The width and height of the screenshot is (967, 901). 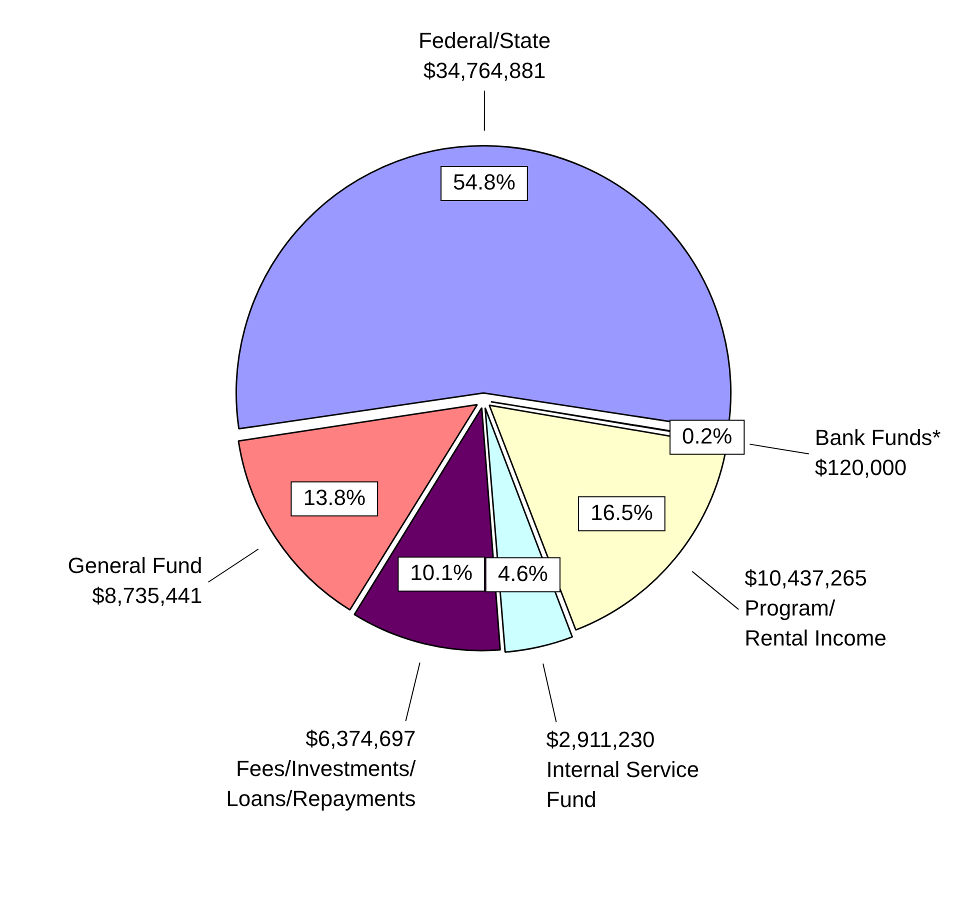 What do you see at coordinates (135, 565) in the screenshot?
I see `slice-label: General Fund` at bounding box center [135, 565].